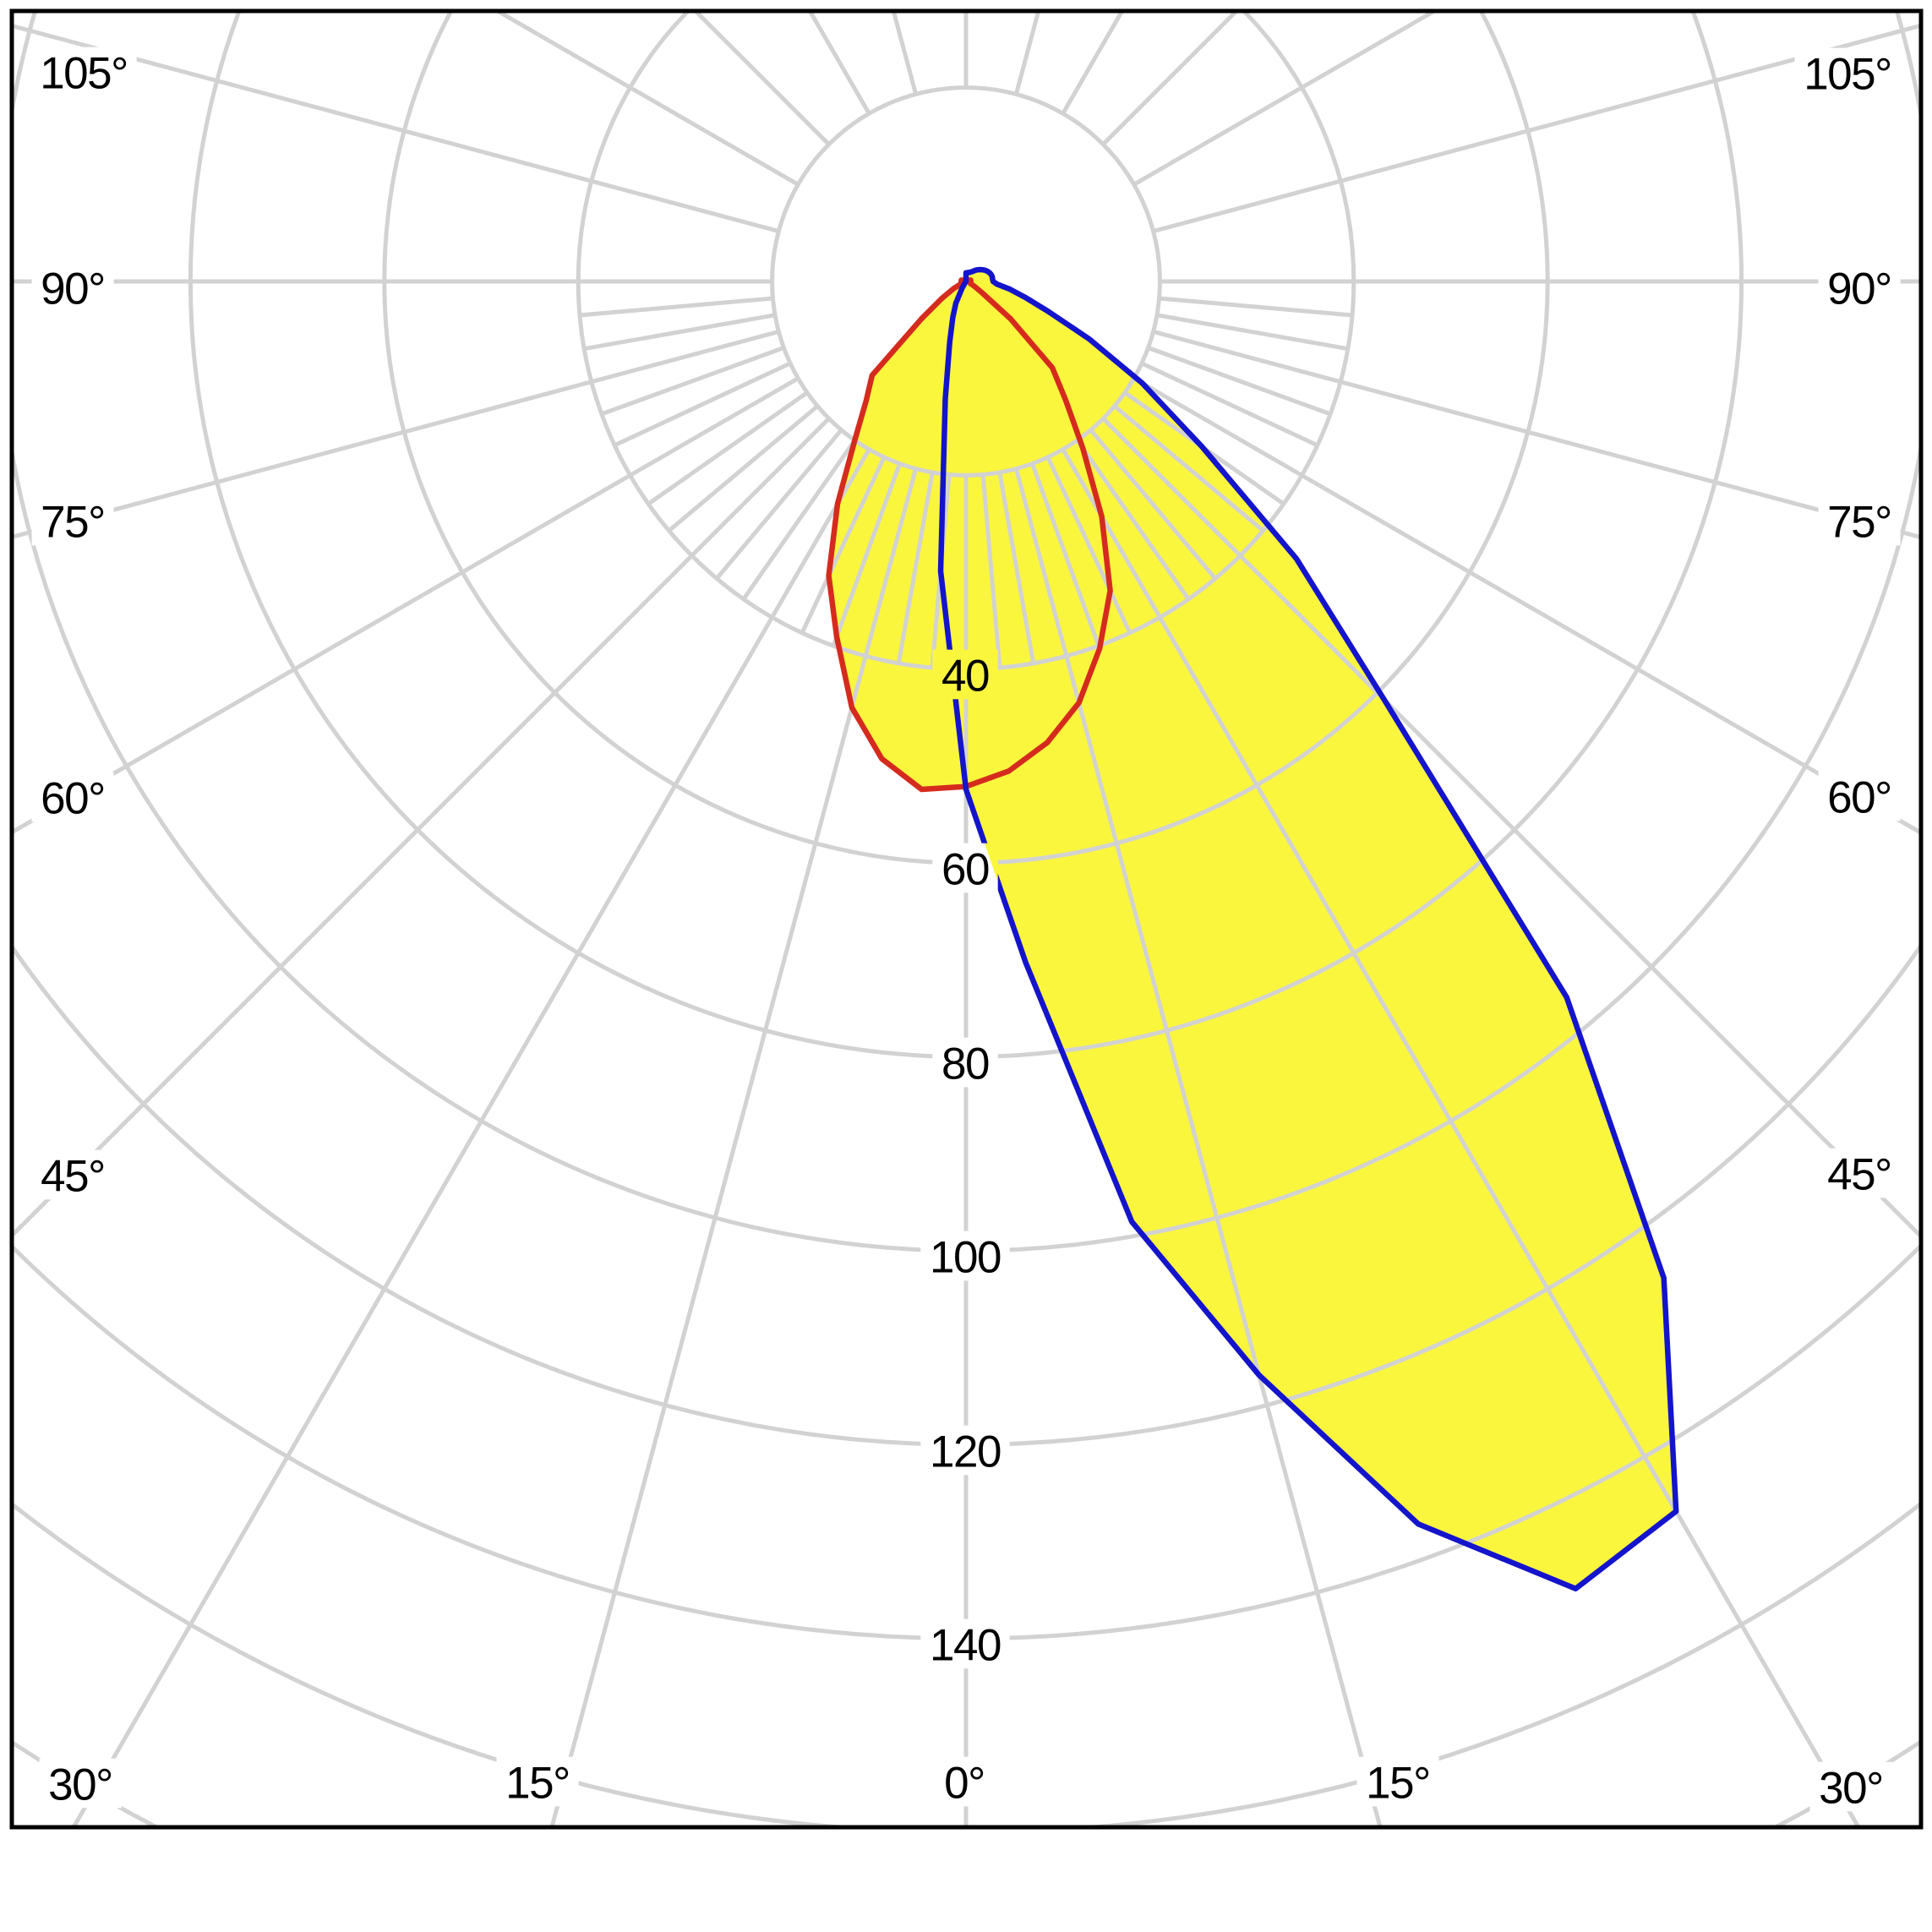  I want to click on svg-text: 60, so click(965, 869).